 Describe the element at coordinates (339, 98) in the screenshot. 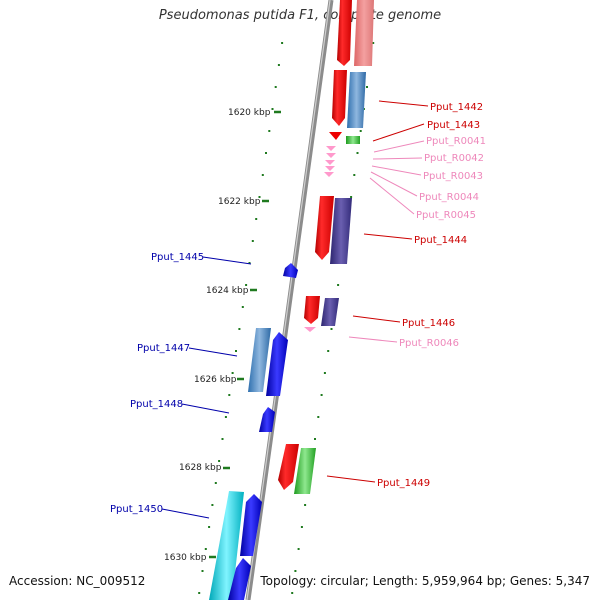

I see `gene-arrow-pput1442-red` at that location.